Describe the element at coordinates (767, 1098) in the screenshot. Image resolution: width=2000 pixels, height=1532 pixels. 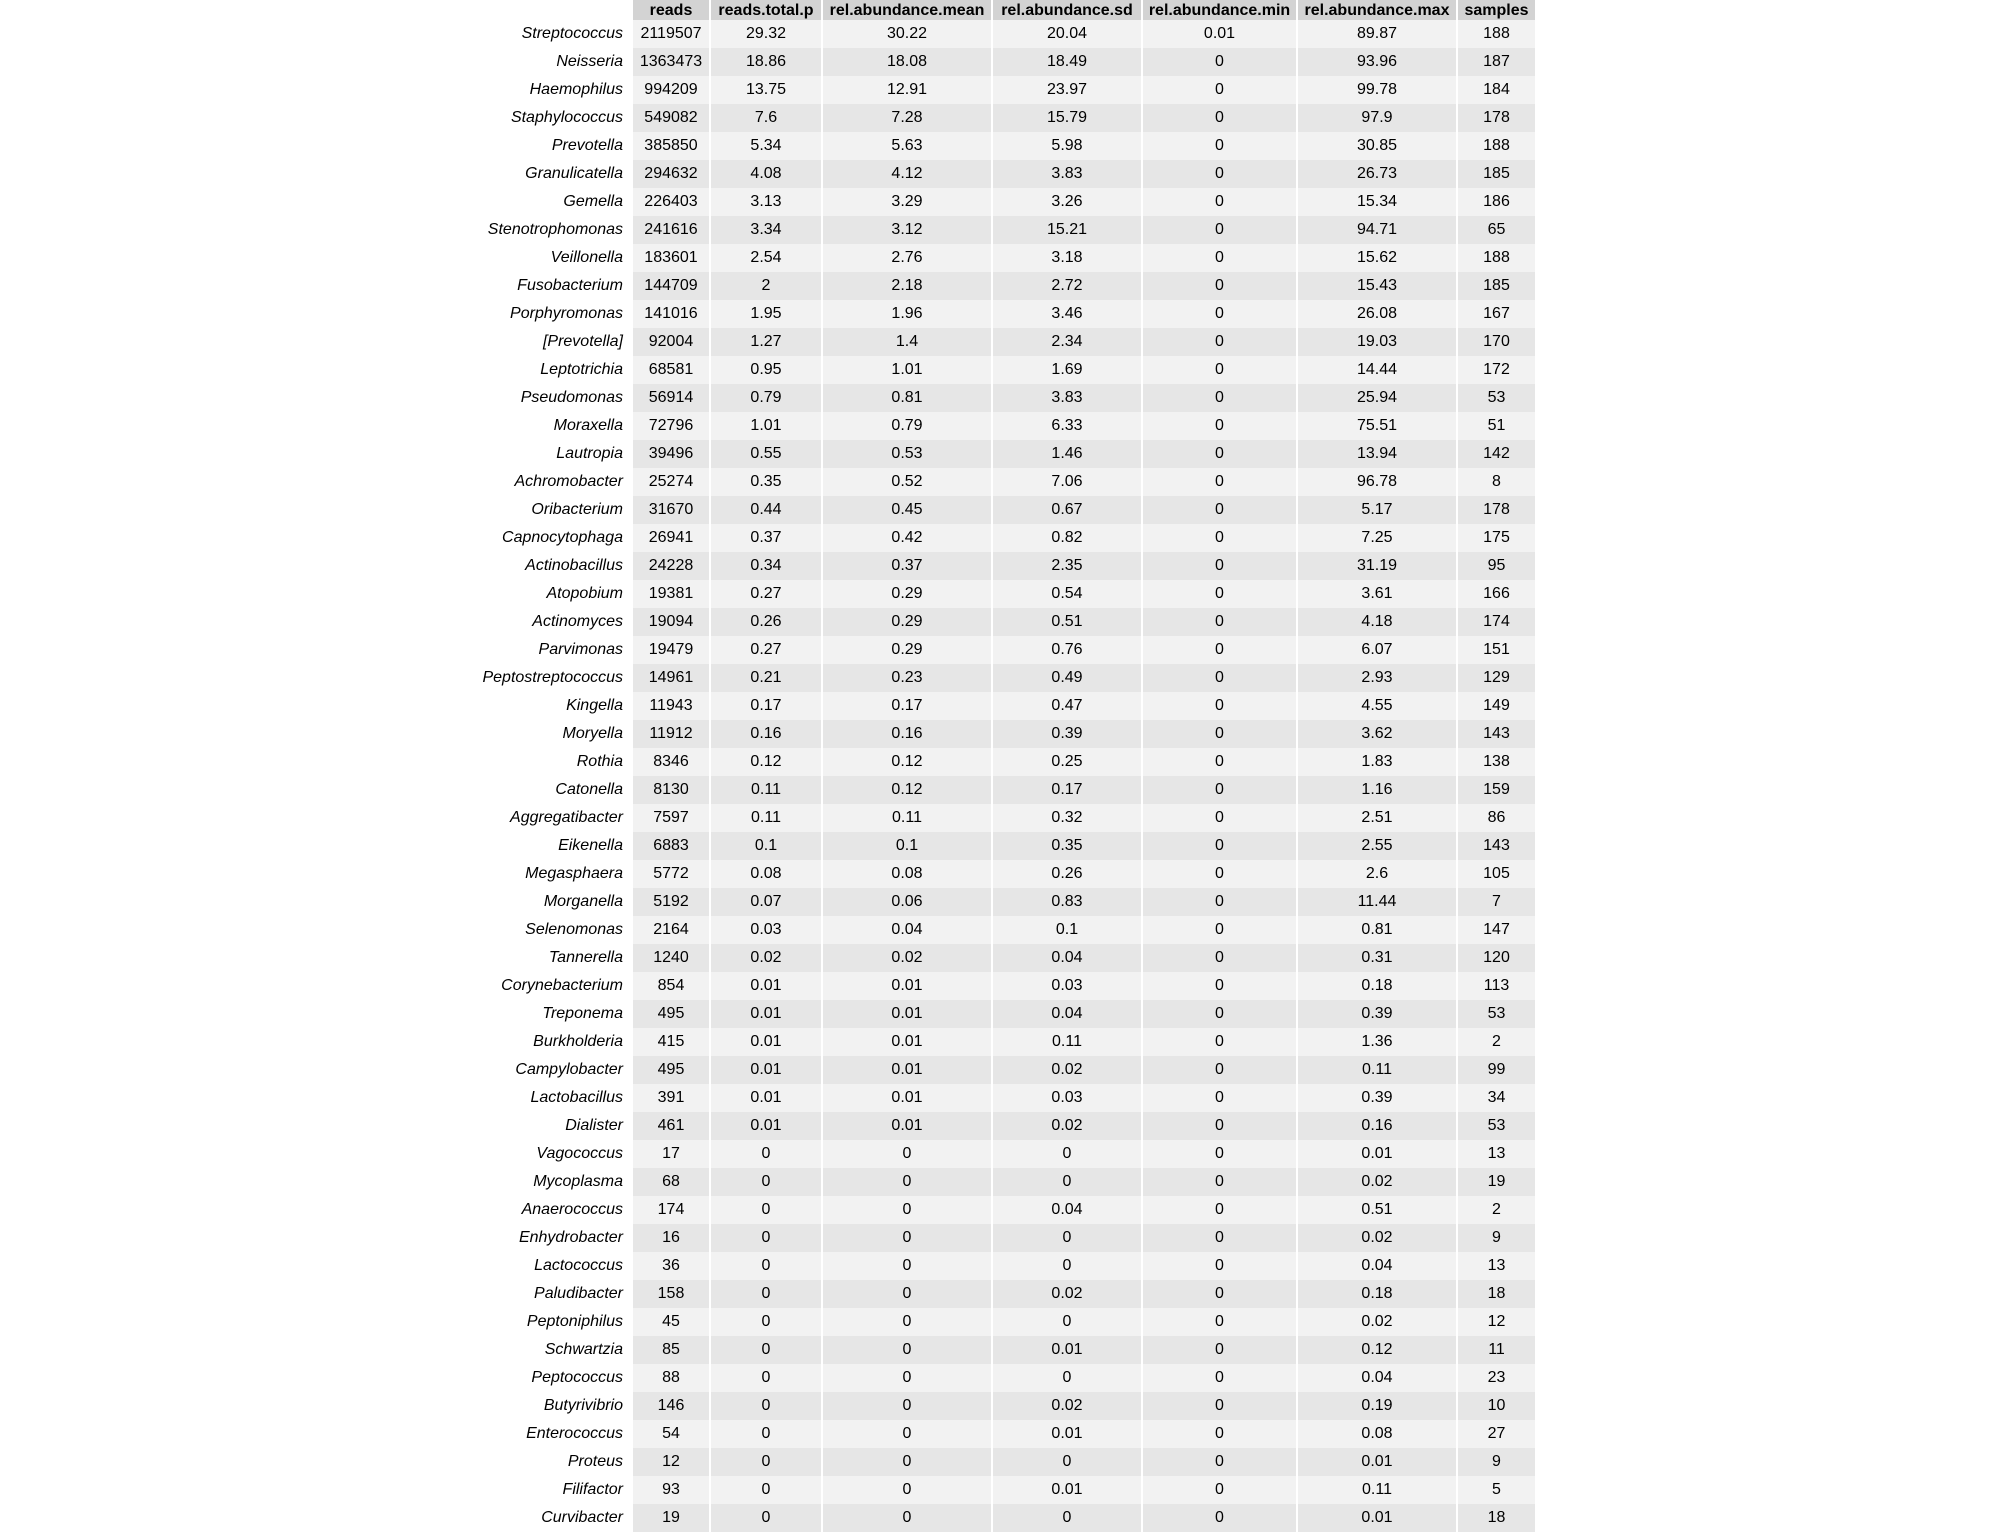
I see `table-row: Lactobacillus 391 0.01 0.01 0.03 0 0.39 34` at that location.